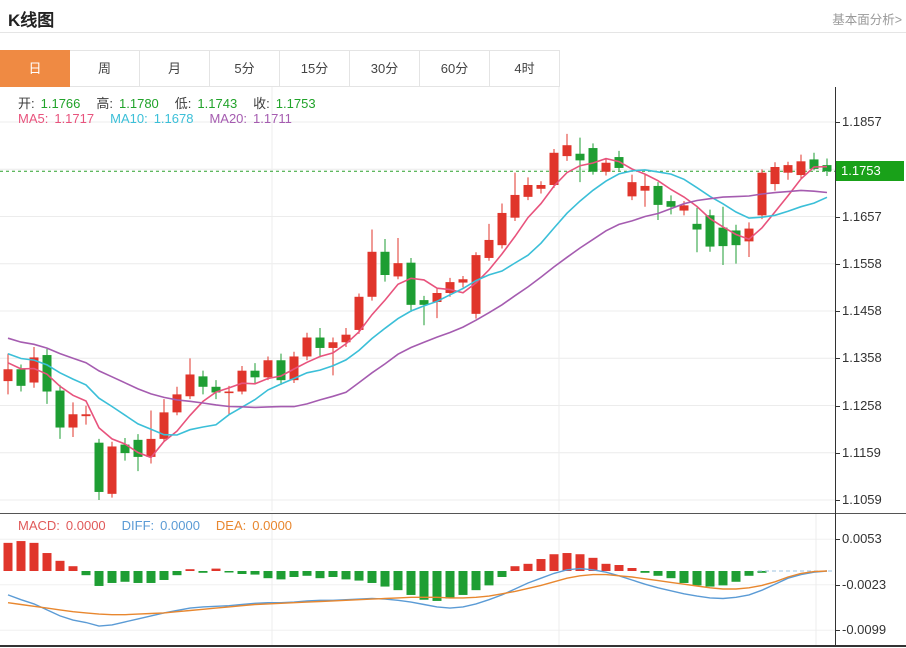 This screenshot has width=906, height=648. I want to click on axis-label: 1.1159, so click(861, 452).